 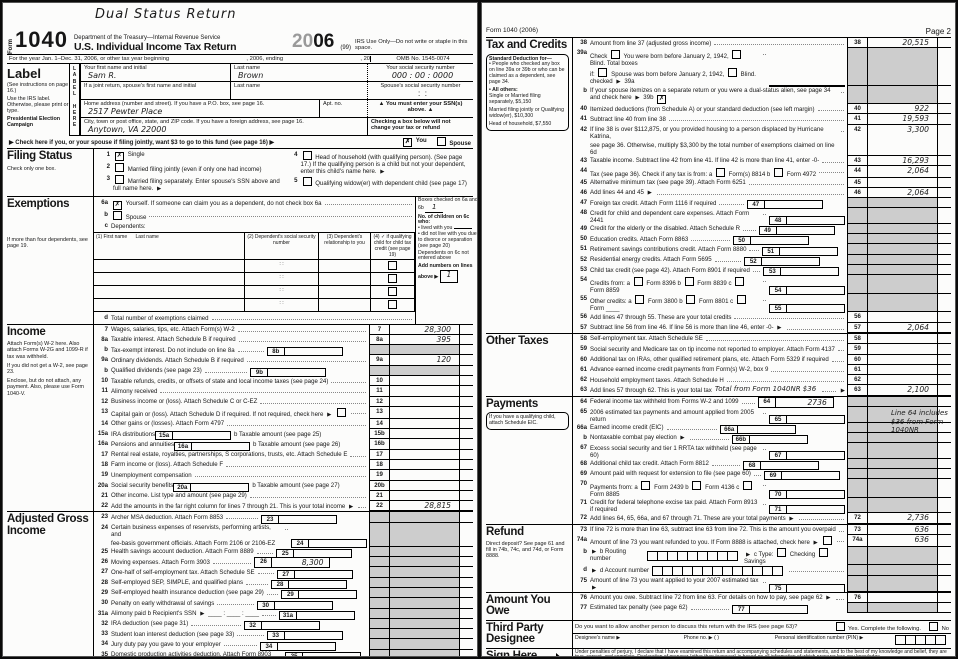 I want to click on amount-field: 2,100, so click(x=902, y=390).